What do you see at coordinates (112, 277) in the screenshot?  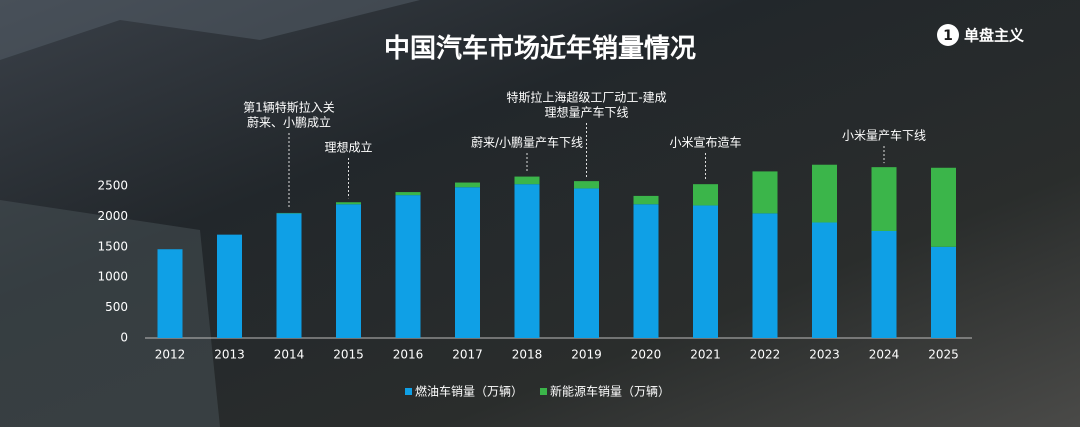 I see `y-tick-label: 1000` at bounding box center [112, 277].